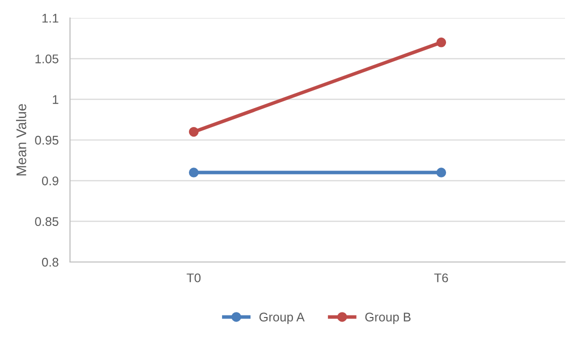 This screenshot has height=347, width=580. What do you see at coordinates (47, 59) in the screenshot?
I see `y-tick-label: 1.05` at bounding box center [47, 59].